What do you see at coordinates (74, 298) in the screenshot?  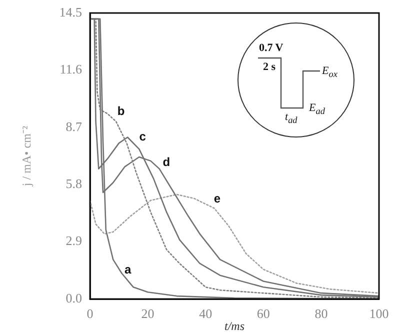 I see `y-tick-label: 0.0` at bounding box center [74, 298].